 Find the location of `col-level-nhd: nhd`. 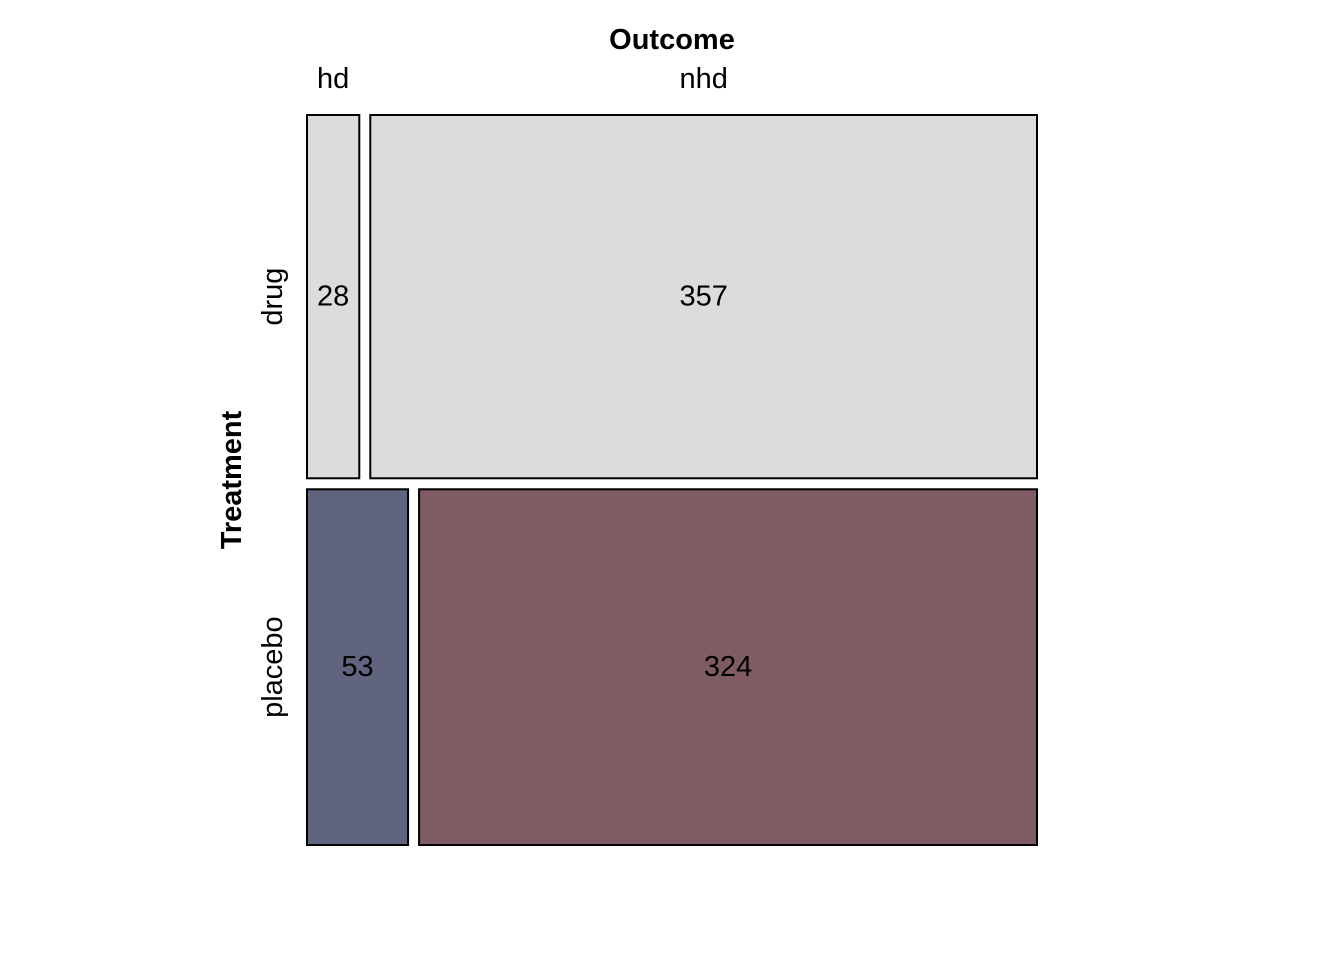

col-level-nhd: nhd is located at coordinates (703, 79).